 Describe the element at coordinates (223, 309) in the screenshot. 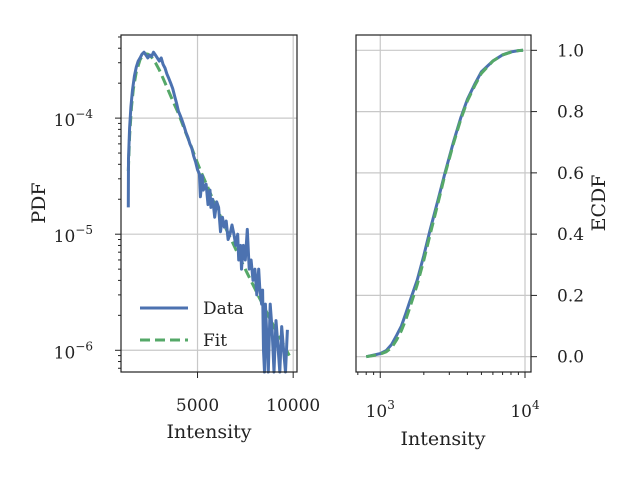

I see `legend-data-label: Data` at that location.